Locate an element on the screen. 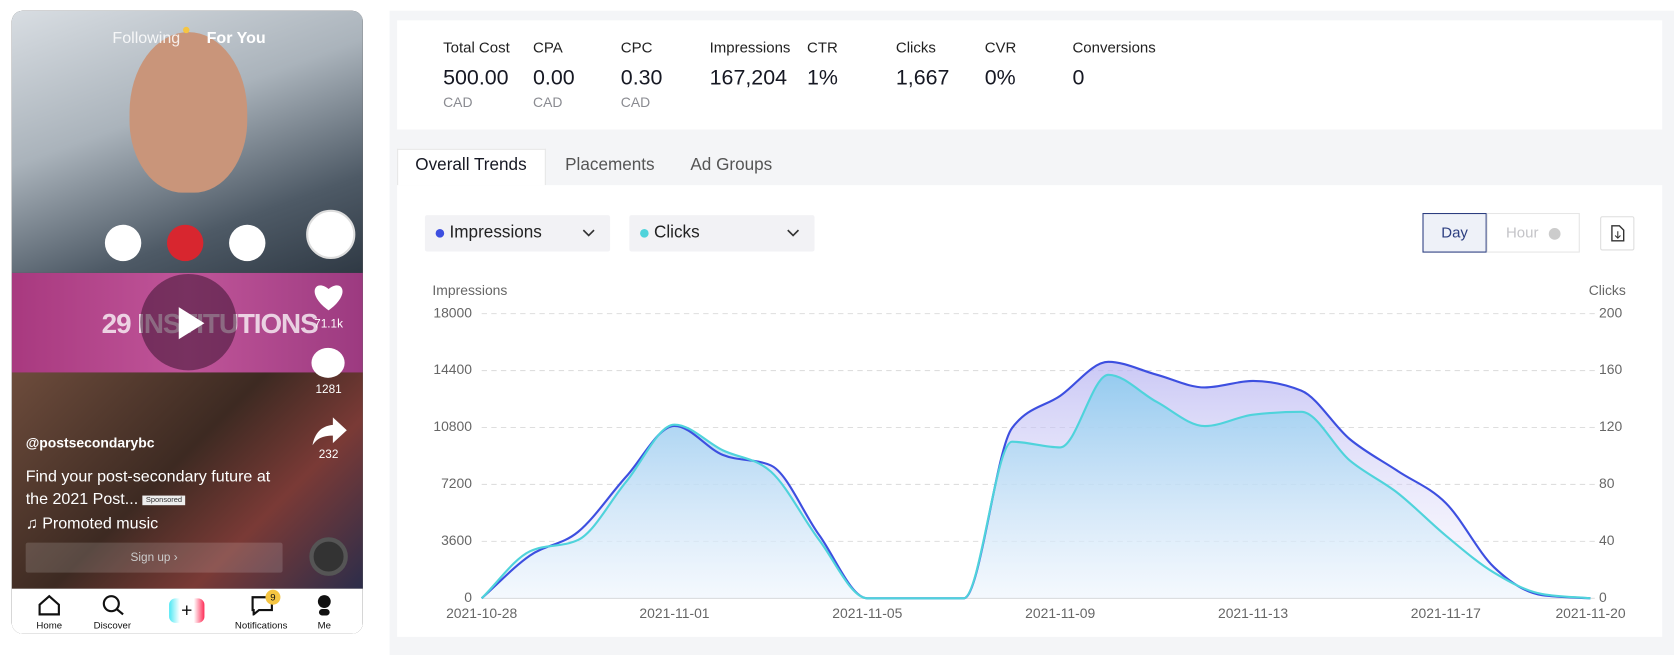 This screenshot has height=655, width=1674. metric-label: CPC is located at coordinates (636, 47).